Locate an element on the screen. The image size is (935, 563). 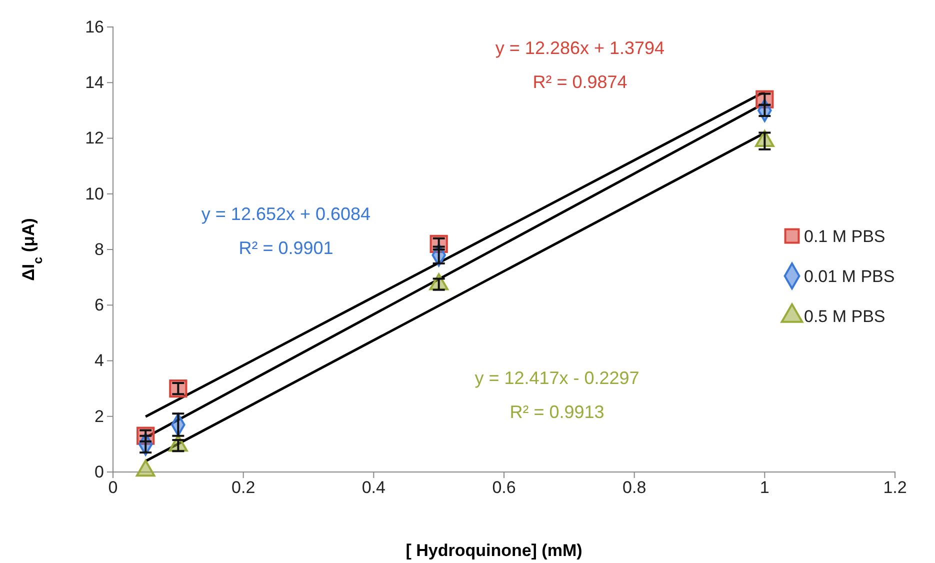
x-axis-title: [ Hydroquinone] (mM) is located at coordinates (494, 550).